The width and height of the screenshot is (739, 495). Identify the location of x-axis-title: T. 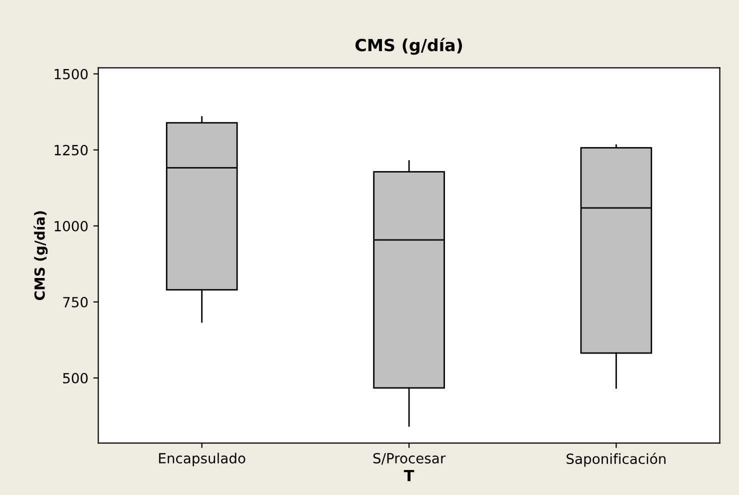
(409, 476).